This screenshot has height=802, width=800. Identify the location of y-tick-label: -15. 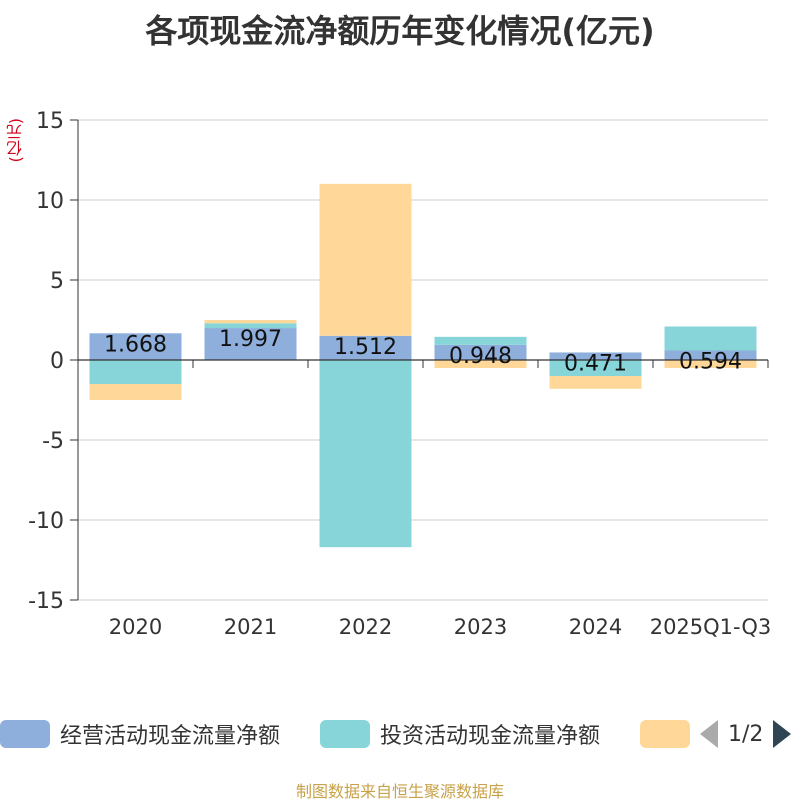
(46, 601).